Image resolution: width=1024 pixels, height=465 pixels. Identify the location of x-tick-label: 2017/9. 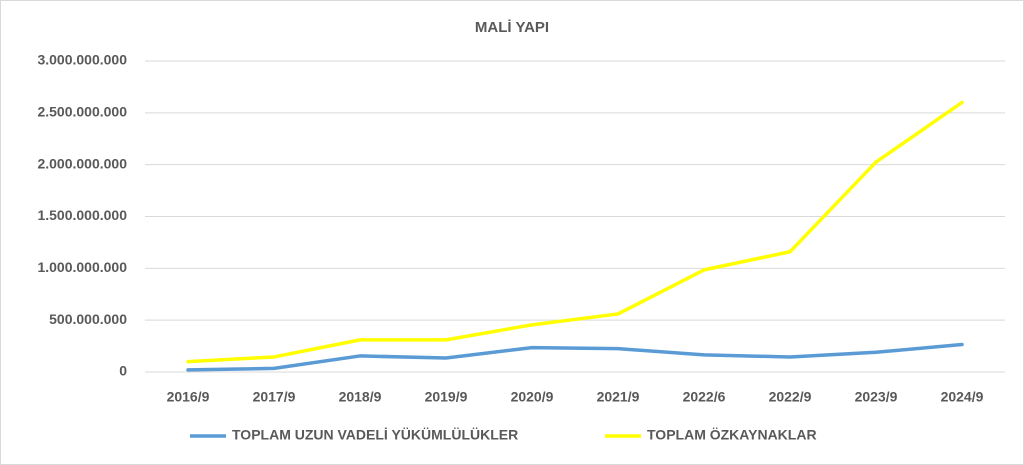
(274, 397).